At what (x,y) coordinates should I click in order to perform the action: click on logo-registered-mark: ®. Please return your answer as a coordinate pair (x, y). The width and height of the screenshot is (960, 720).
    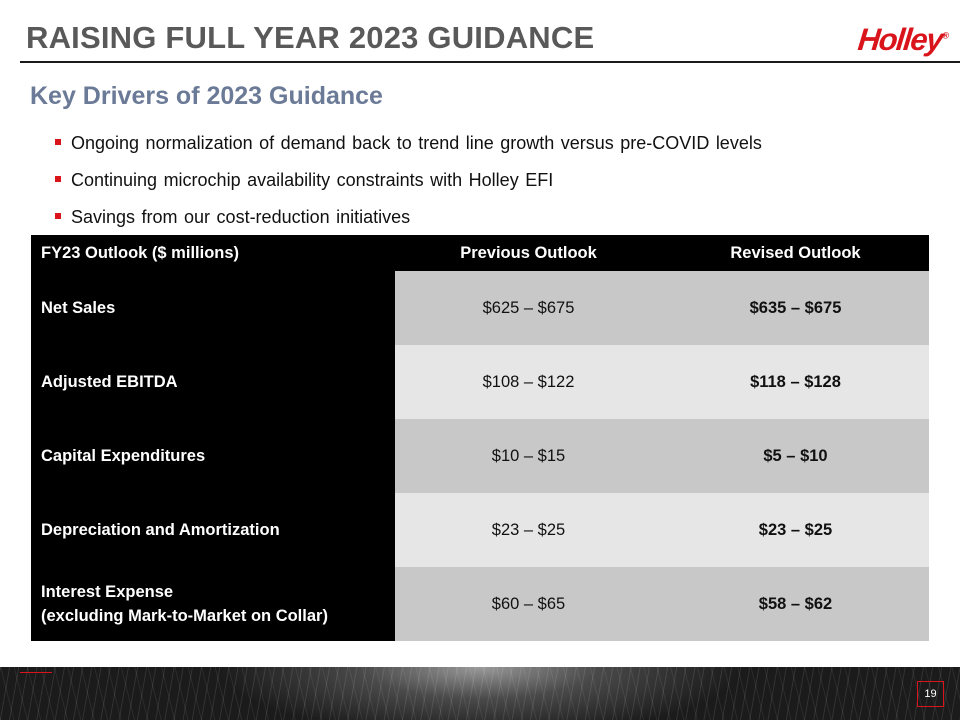
    Looking at the image, I should click on (945, 35).